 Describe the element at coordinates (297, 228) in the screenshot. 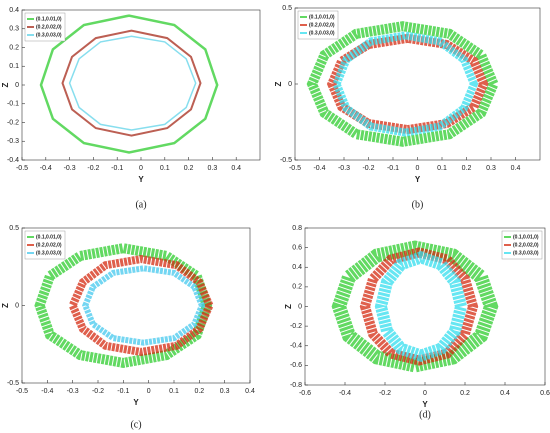

I see `y-tick-label: 0.8` at that location.